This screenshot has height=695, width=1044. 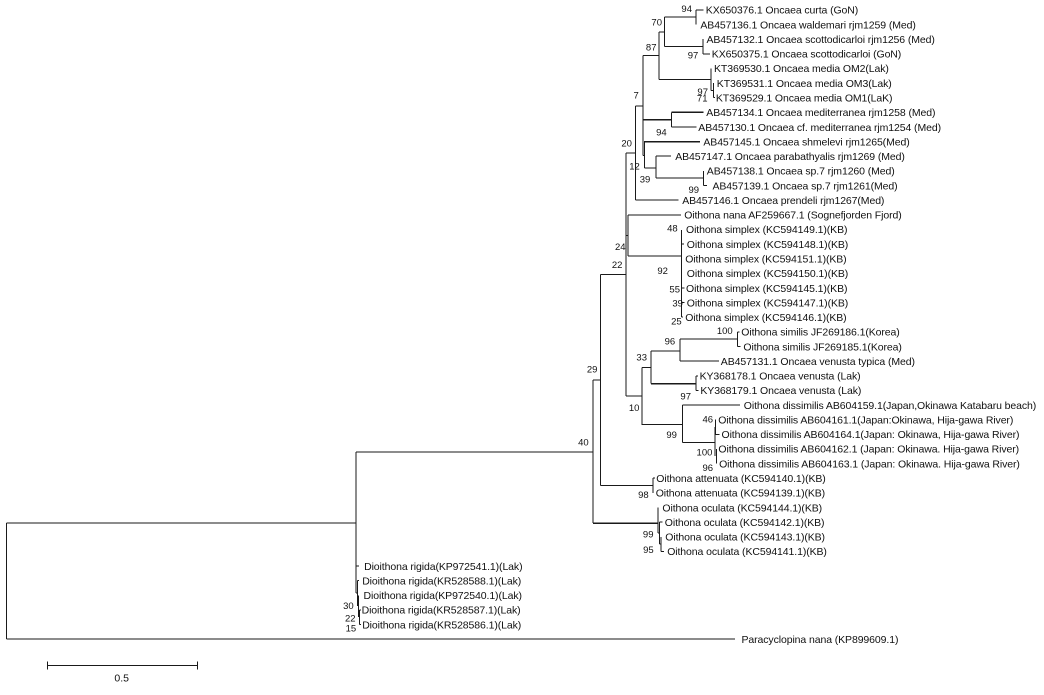 I want to click on svg-text:KY368178.1 Oncaea venusta (Lak: KY368178.1 Oncaea venusta (Lak), so click(x=780, y=377).